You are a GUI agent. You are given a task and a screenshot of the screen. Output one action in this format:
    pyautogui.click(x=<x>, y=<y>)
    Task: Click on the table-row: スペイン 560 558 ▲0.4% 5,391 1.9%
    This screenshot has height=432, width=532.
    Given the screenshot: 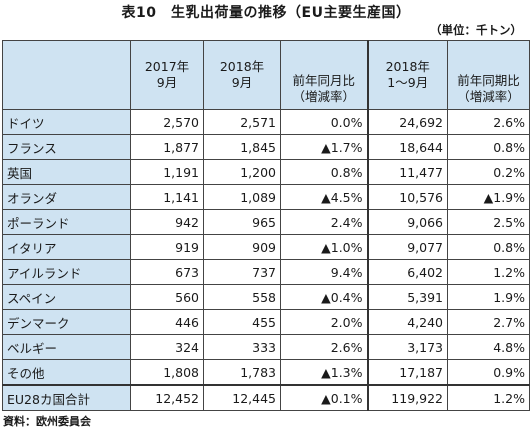 What is the action you would take?
    pyautogui.click(x=266, y=297)
    